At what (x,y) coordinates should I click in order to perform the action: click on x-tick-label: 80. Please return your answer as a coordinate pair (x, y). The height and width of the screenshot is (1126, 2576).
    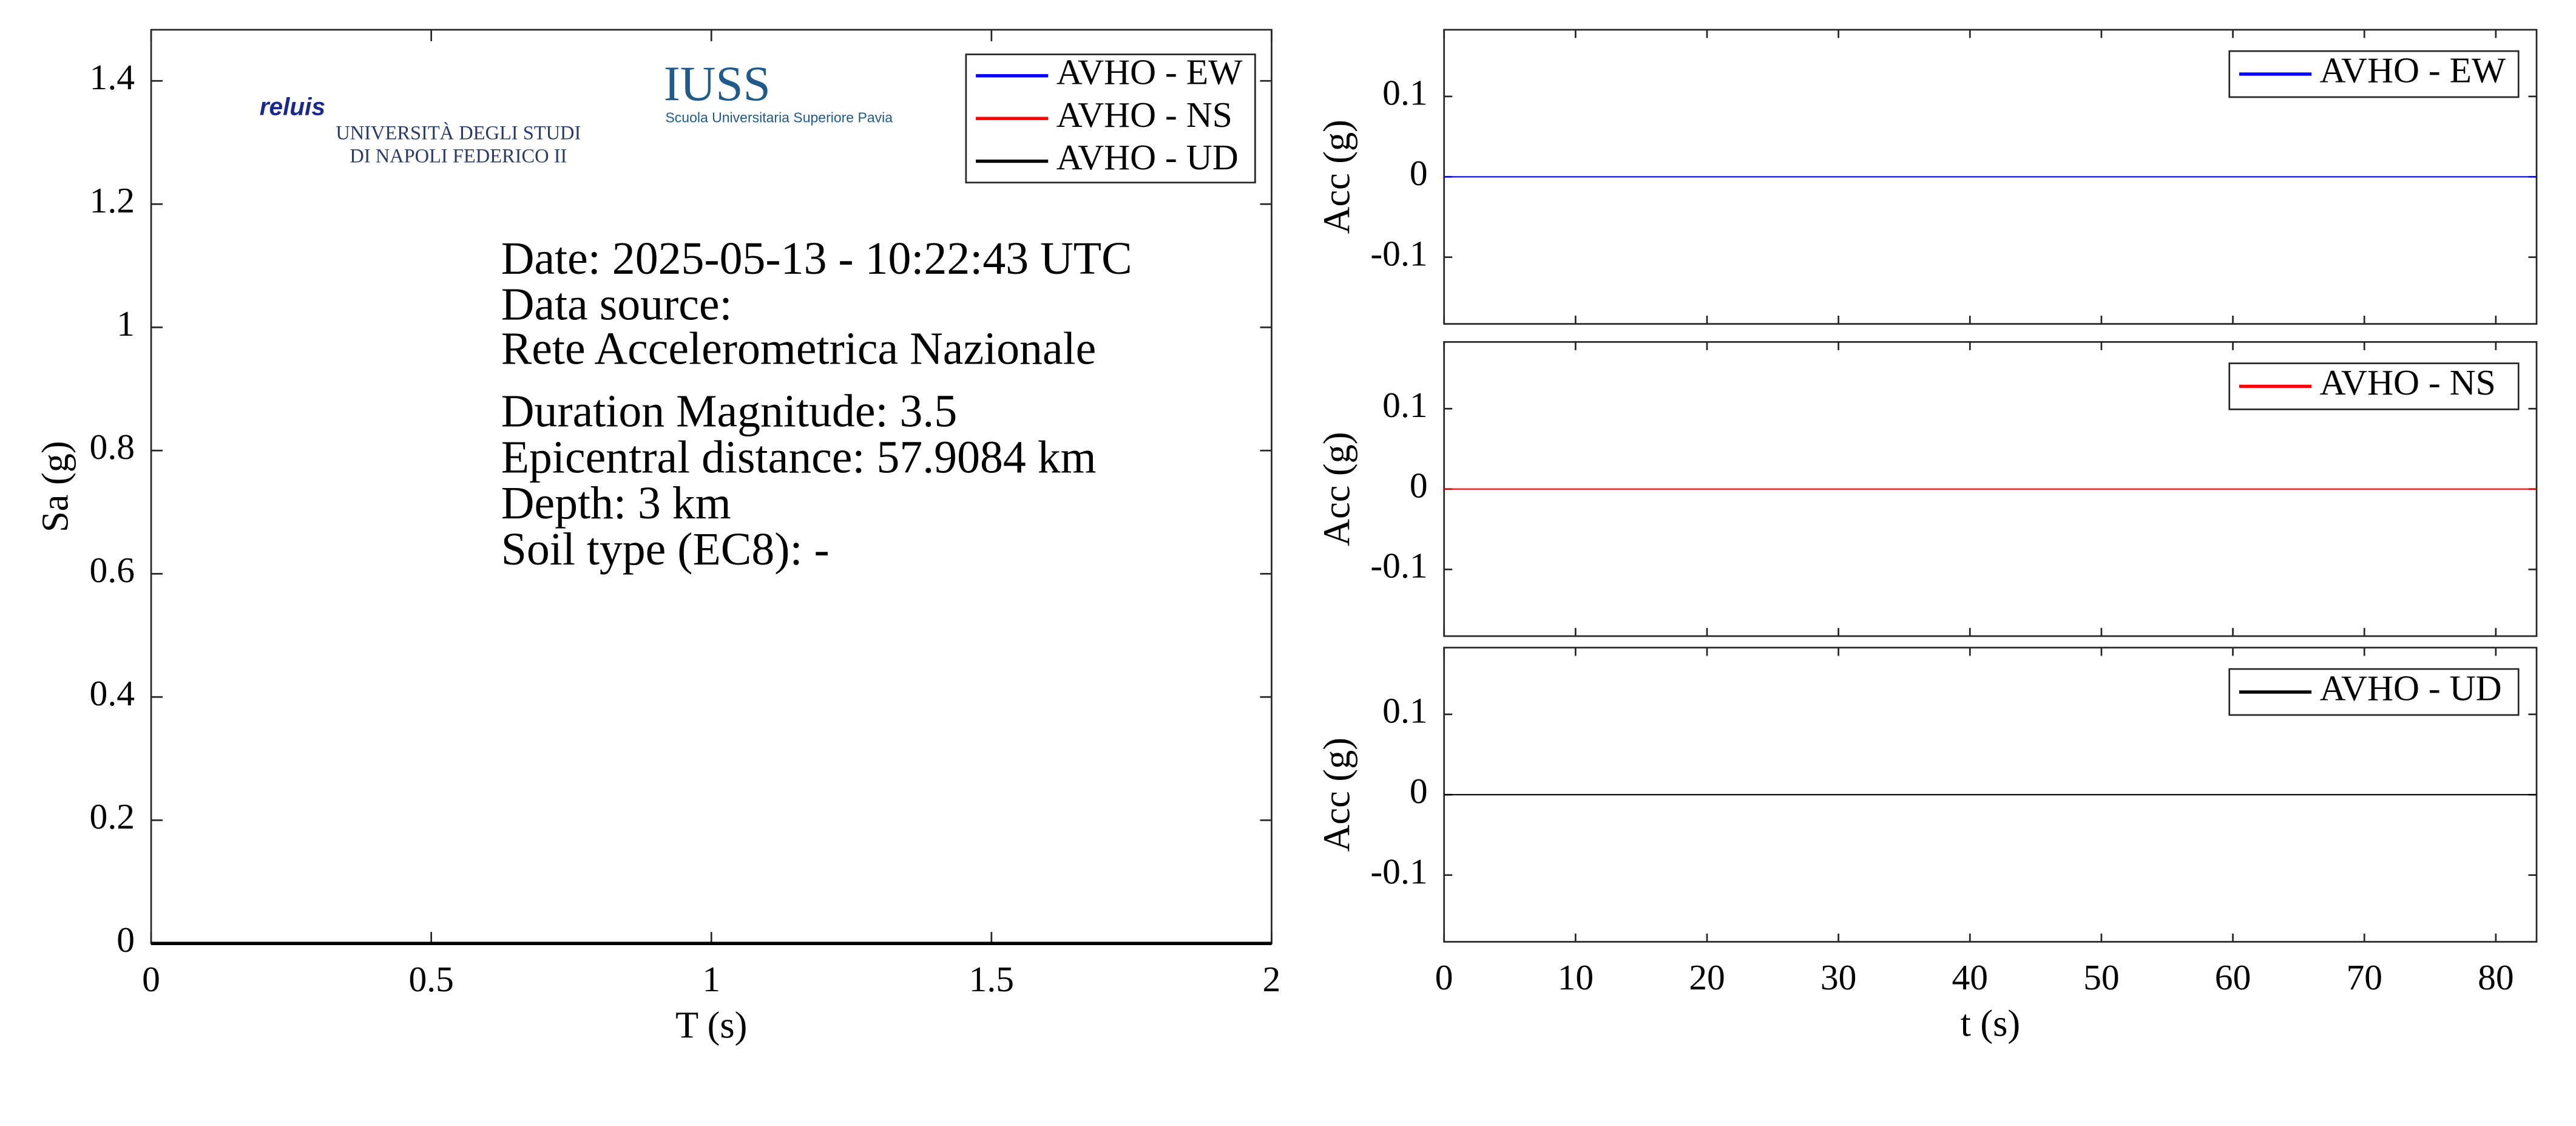
    Looking at the image, I should click on (2496, 977).